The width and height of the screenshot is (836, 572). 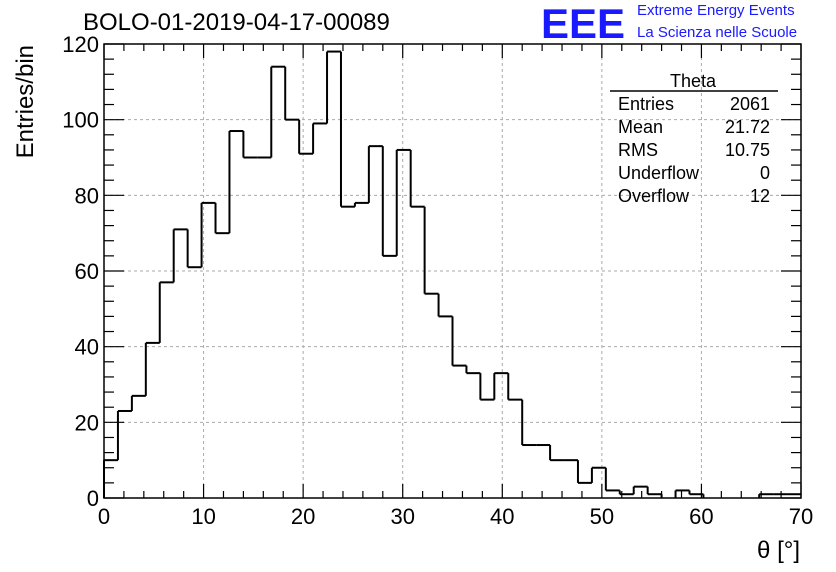 I want to click on y-tick-label: 40, so click(x=87, y=347).